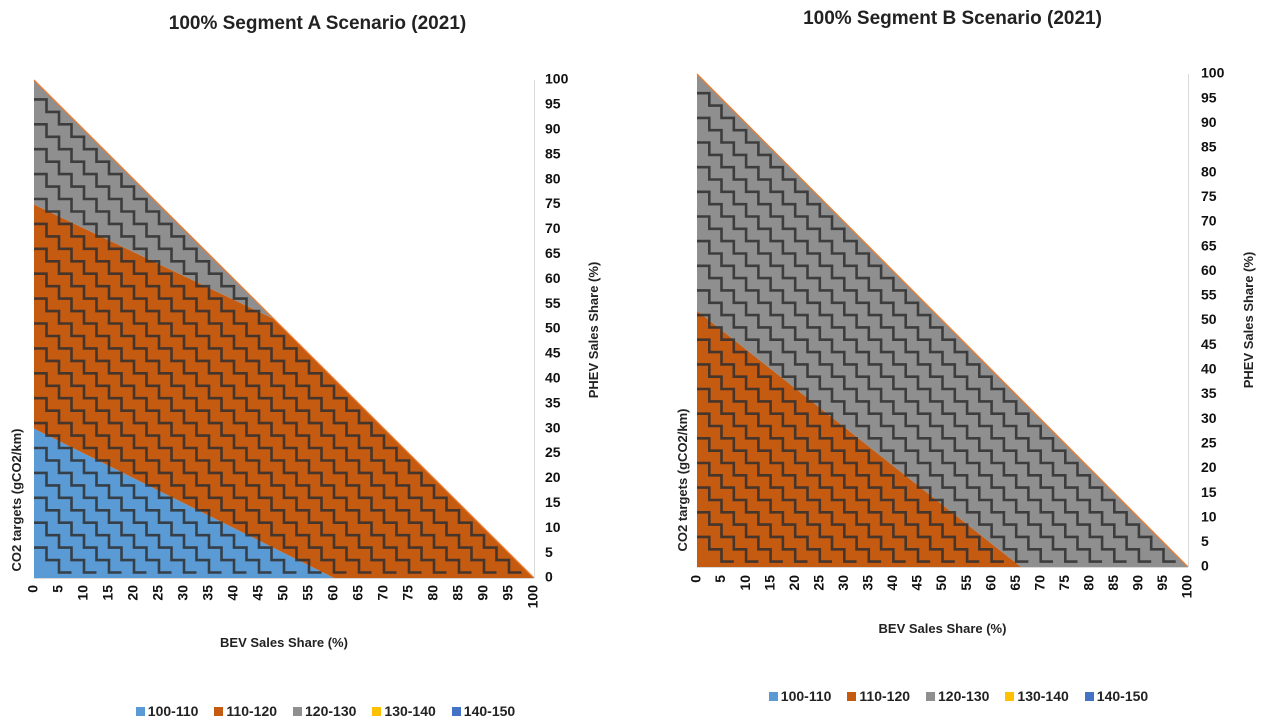  I want to click on x-tick-label: 95, so click(508, 593).